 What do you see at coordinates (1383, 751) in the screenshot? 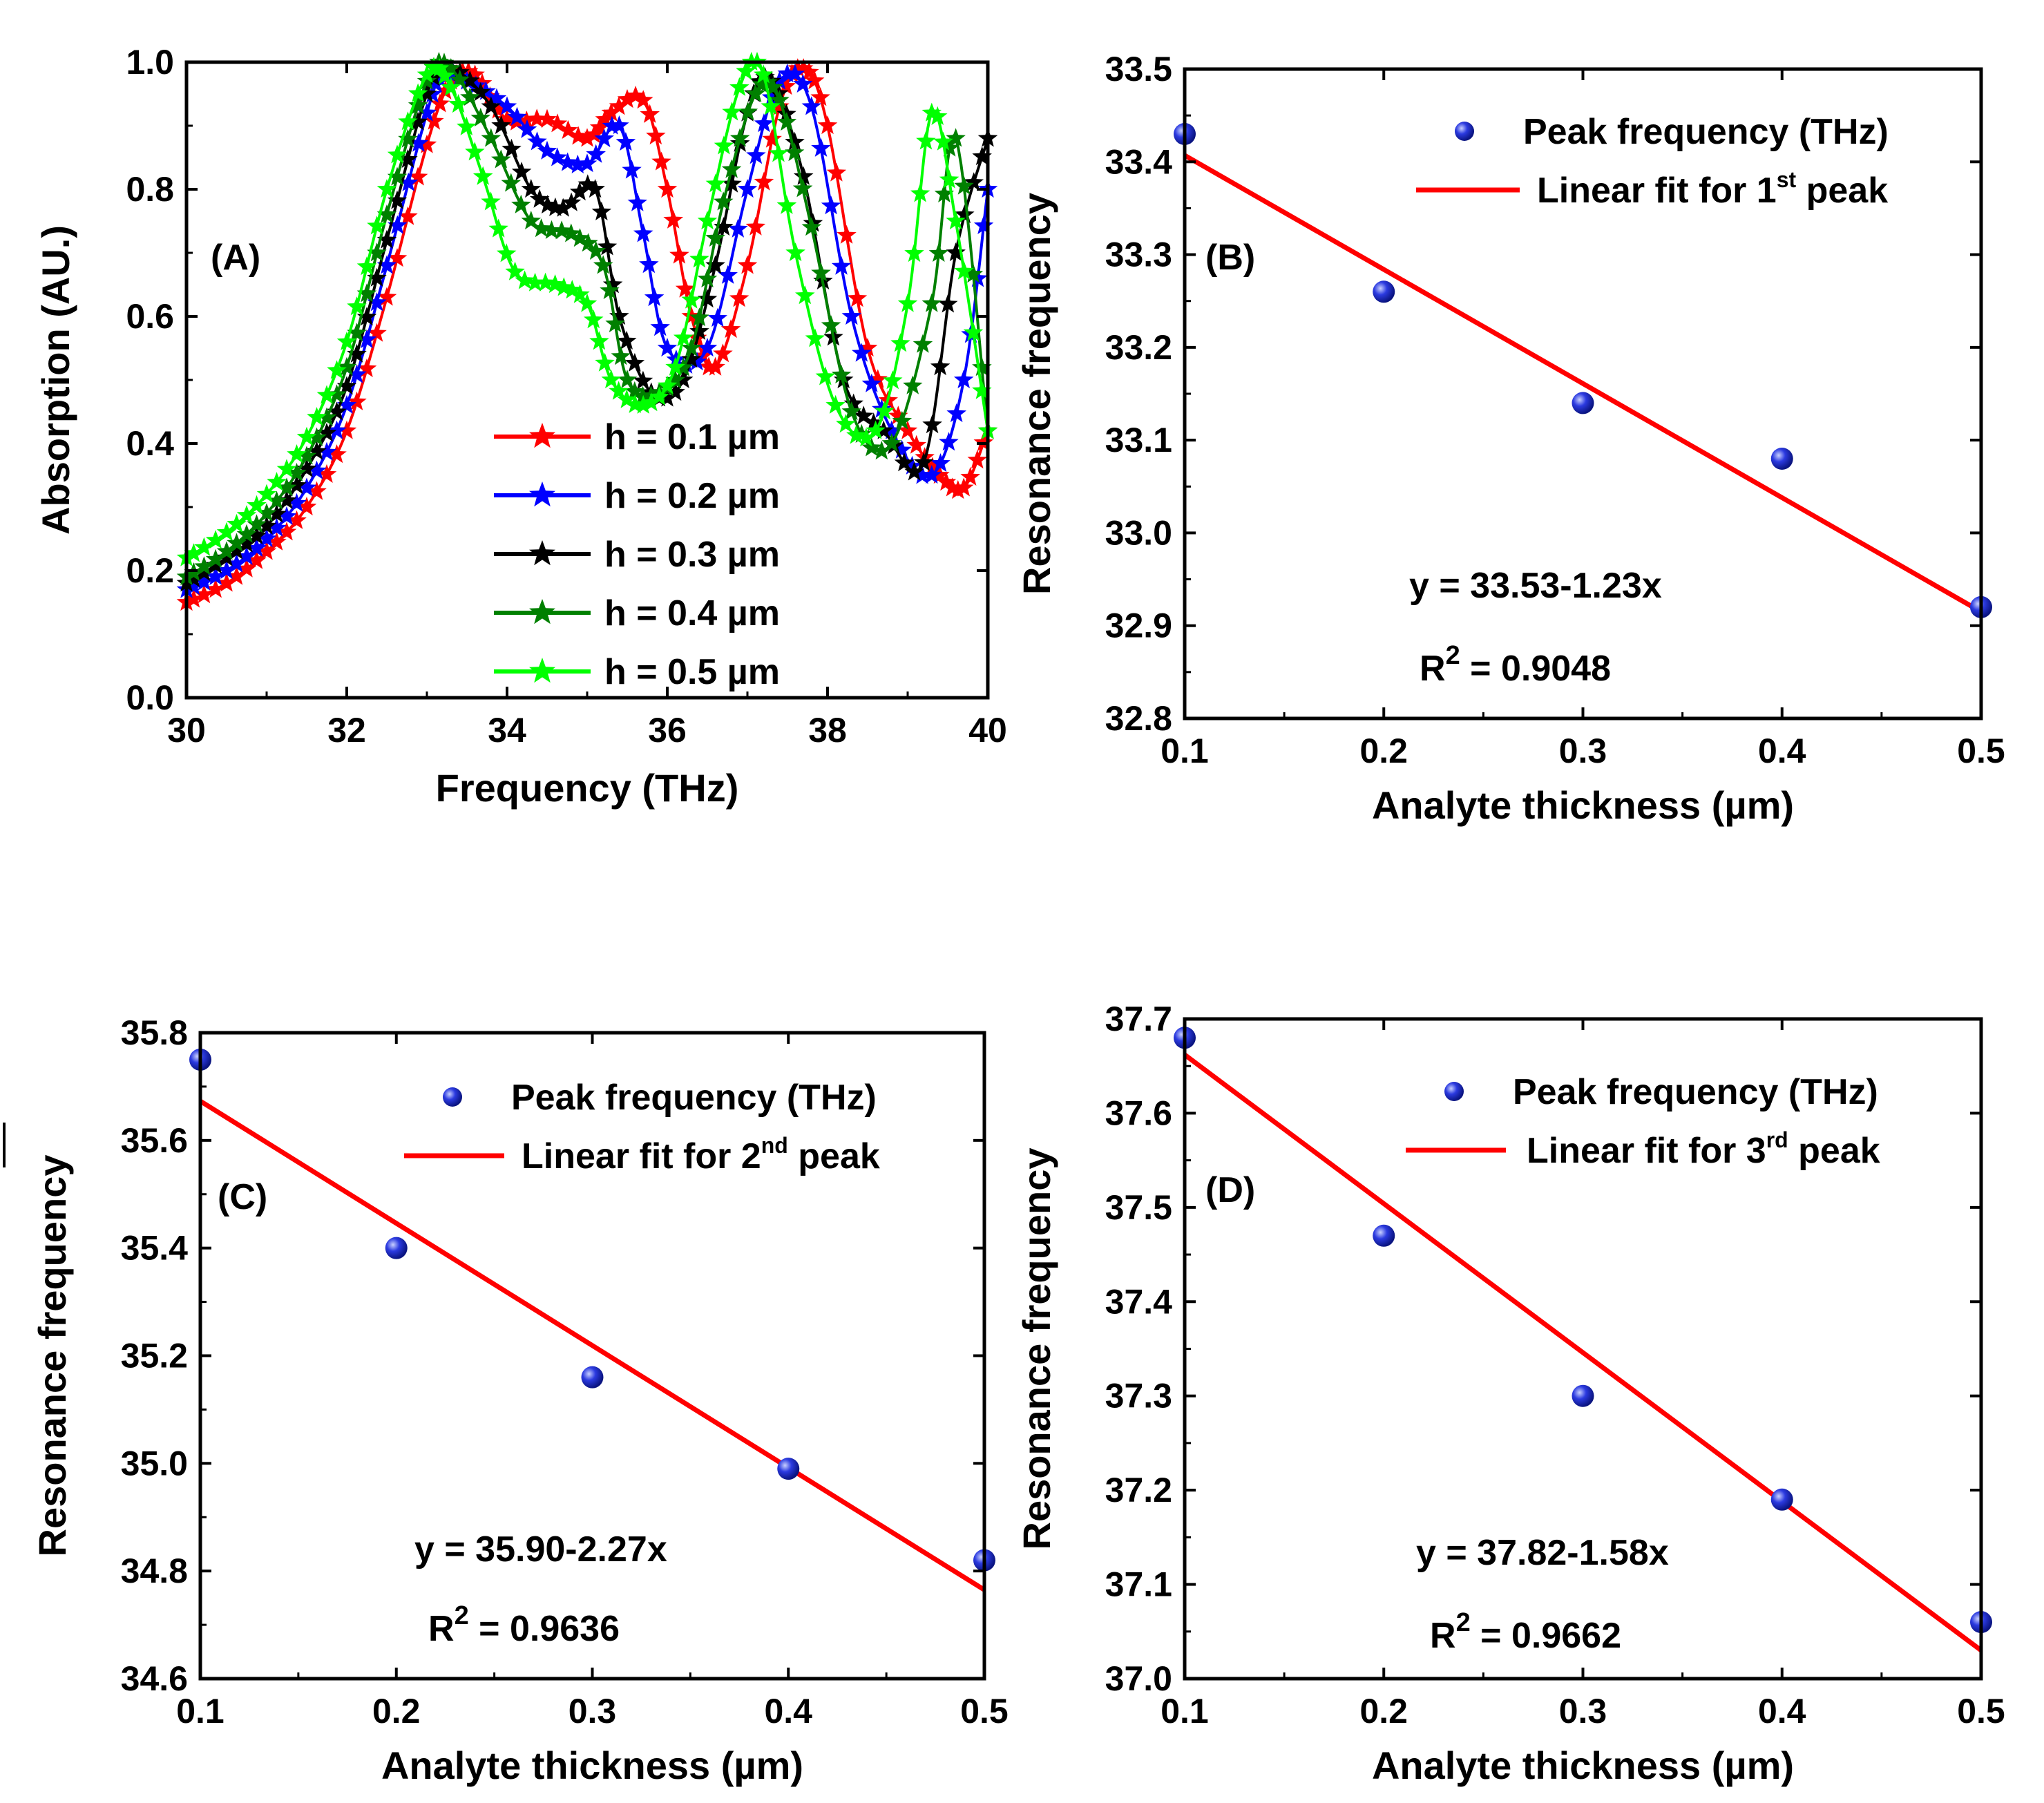
I see `x-tick-label: 0.2` at bounding box center [1383, 751].